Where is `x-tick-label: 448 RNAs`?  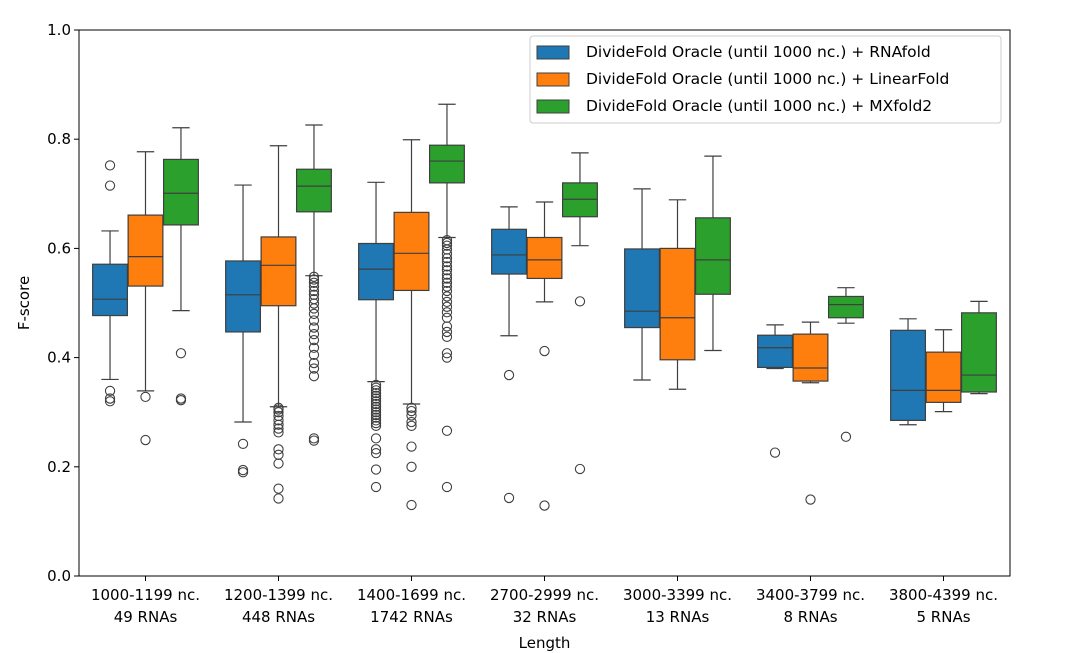 x-tick-label: 448 RNAs is located at coordinates (278, 617).